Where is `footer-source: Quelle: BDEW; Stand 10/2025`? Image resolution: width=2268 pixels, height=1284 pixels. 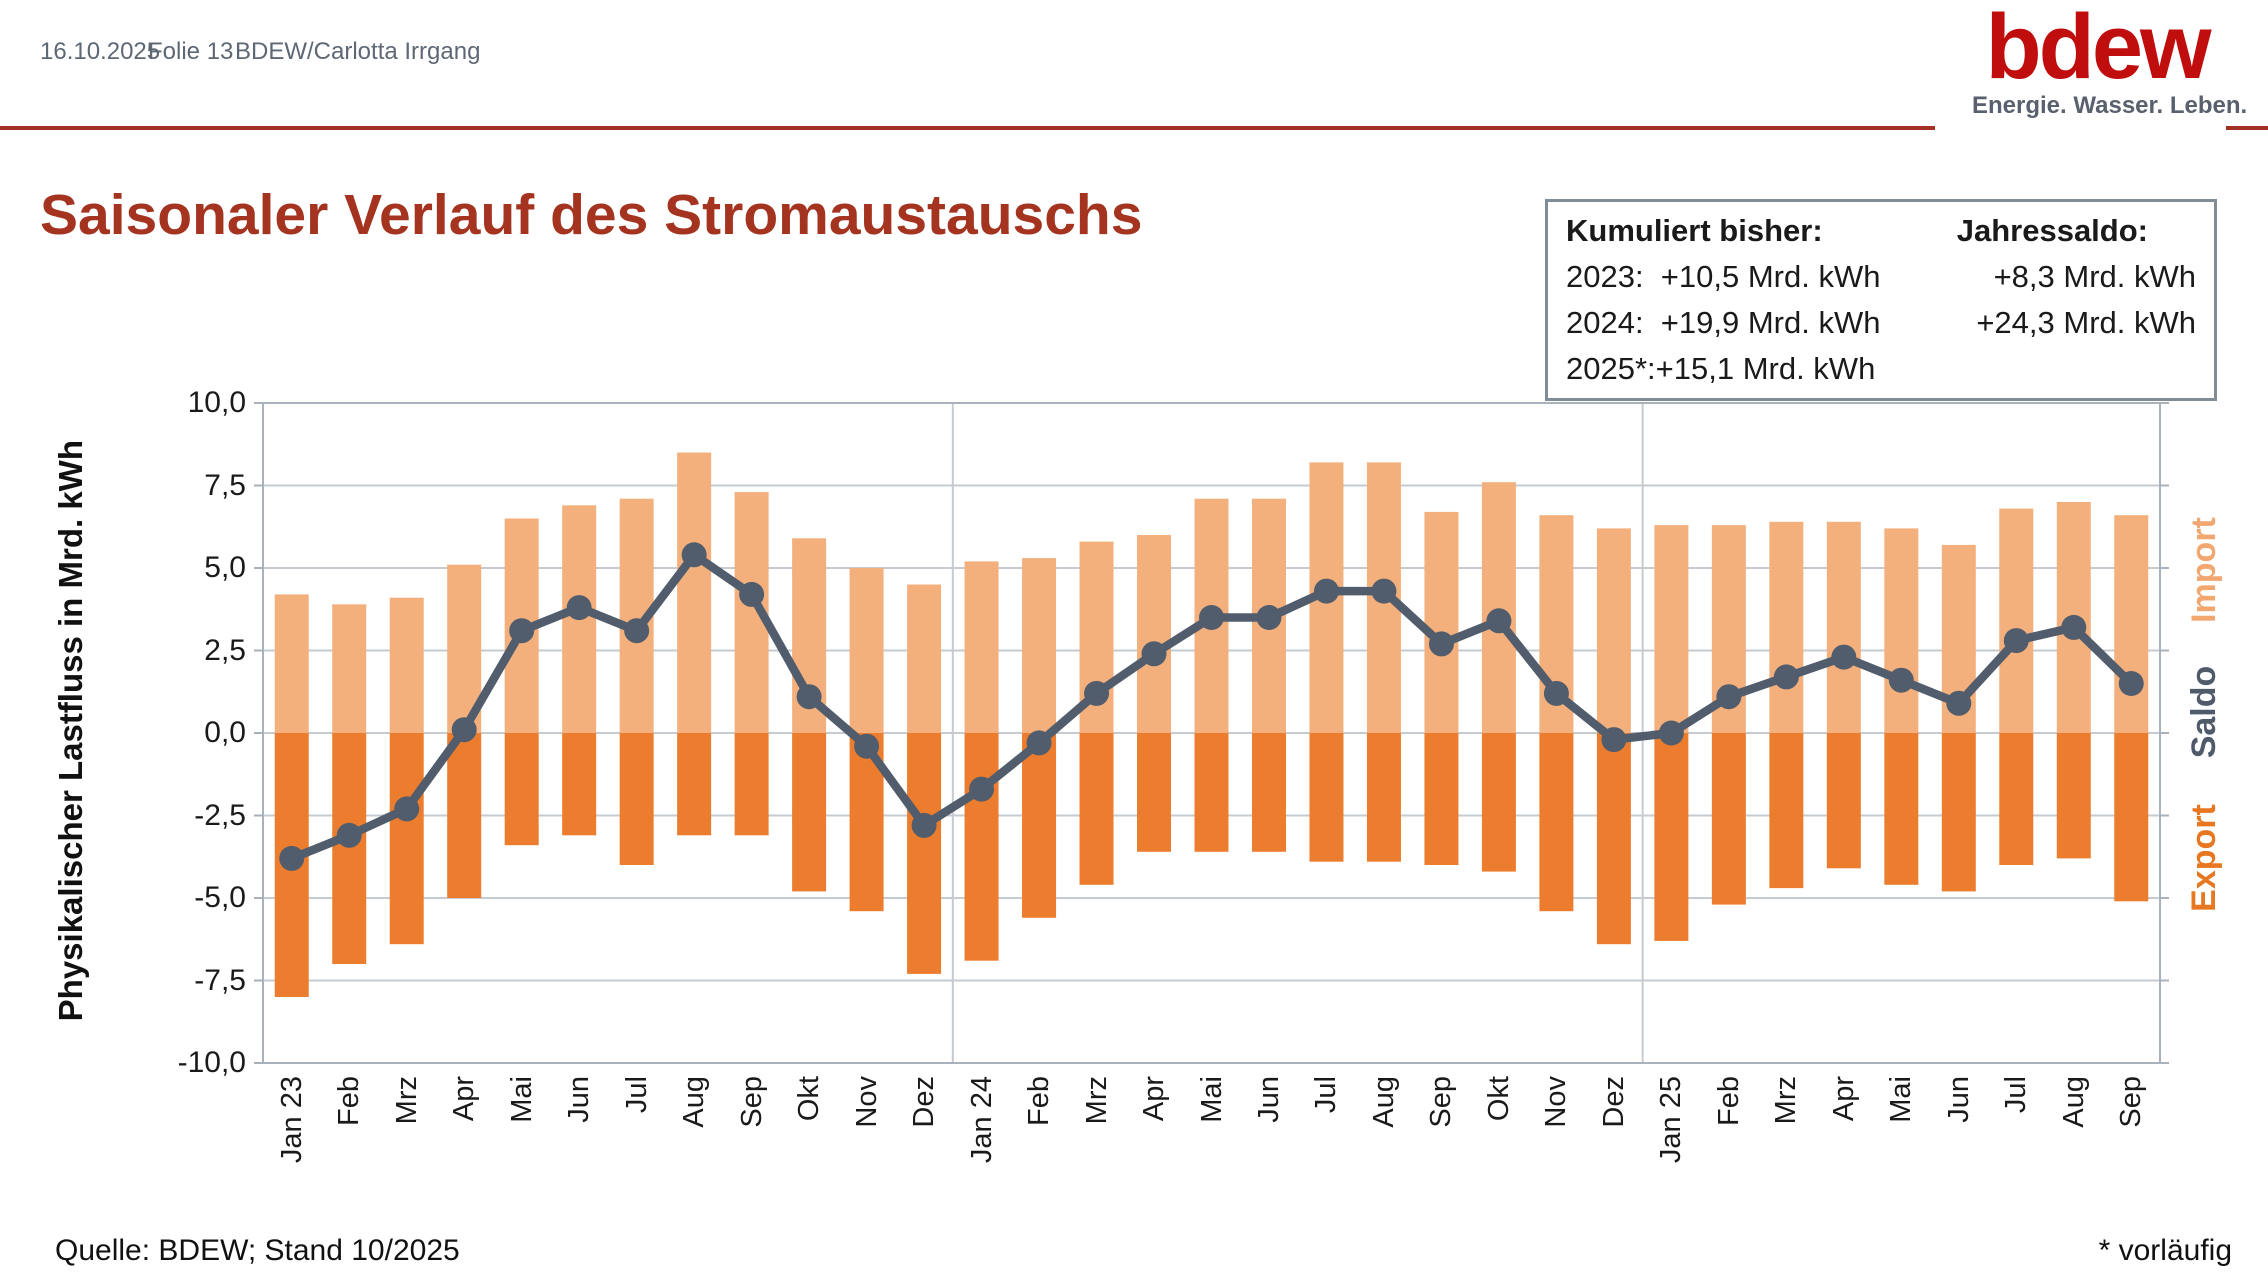
footer-source: Quelle: BDEW; Stand 10/2025 is located at coordinates (257, 1250).